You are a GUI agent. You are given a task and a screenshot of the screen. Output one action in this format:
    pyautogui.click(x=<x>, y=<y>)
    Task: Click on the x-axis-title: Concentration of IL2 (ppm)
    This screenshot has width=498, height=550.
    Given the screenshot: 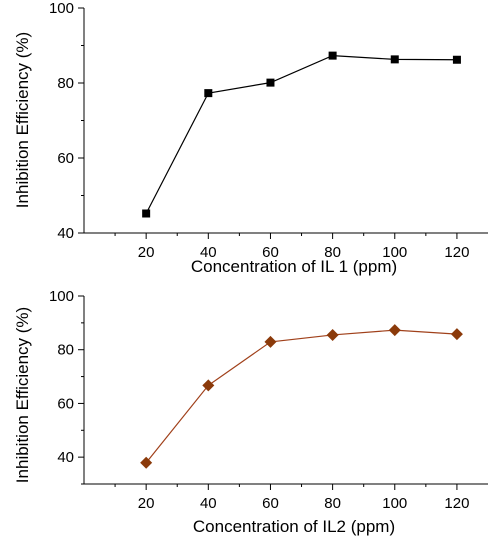 What is the action you would take?
    pyautogui.click(x=294, y=526)
    